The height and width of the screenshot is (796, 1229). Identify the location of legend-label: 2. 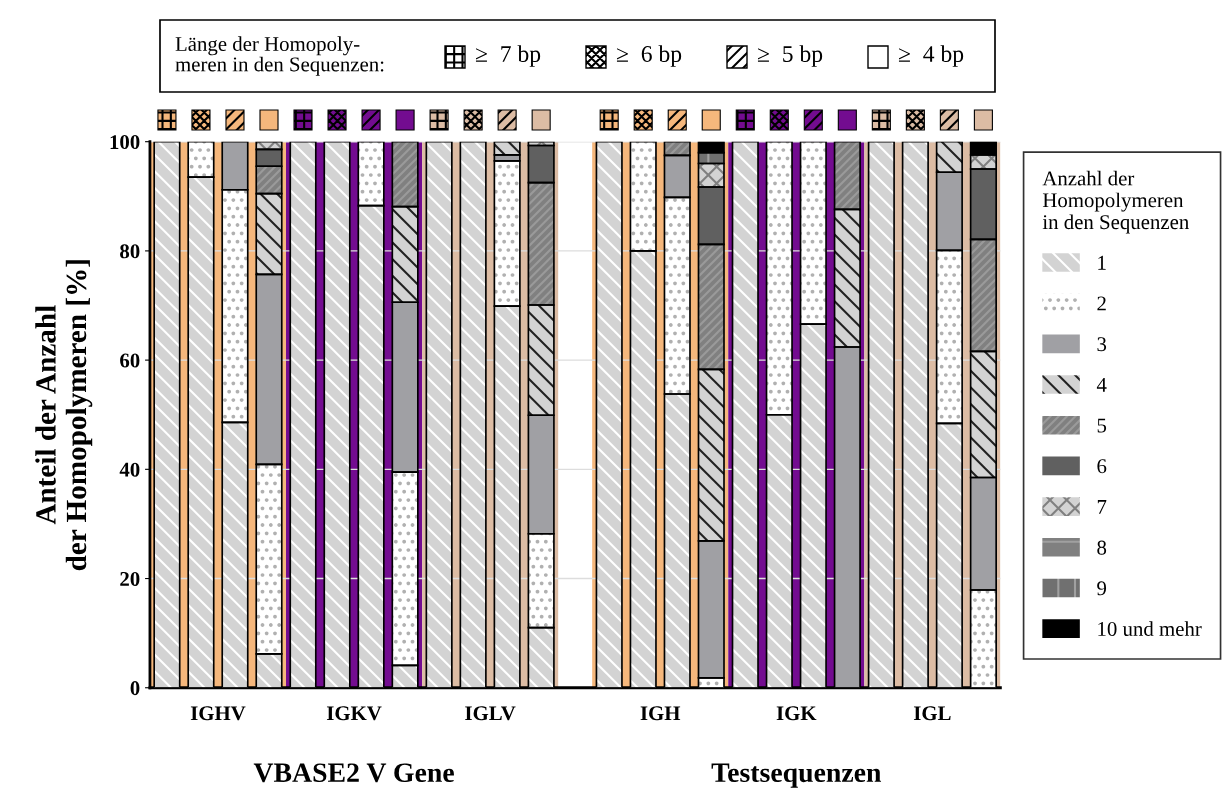
(1101, 303).